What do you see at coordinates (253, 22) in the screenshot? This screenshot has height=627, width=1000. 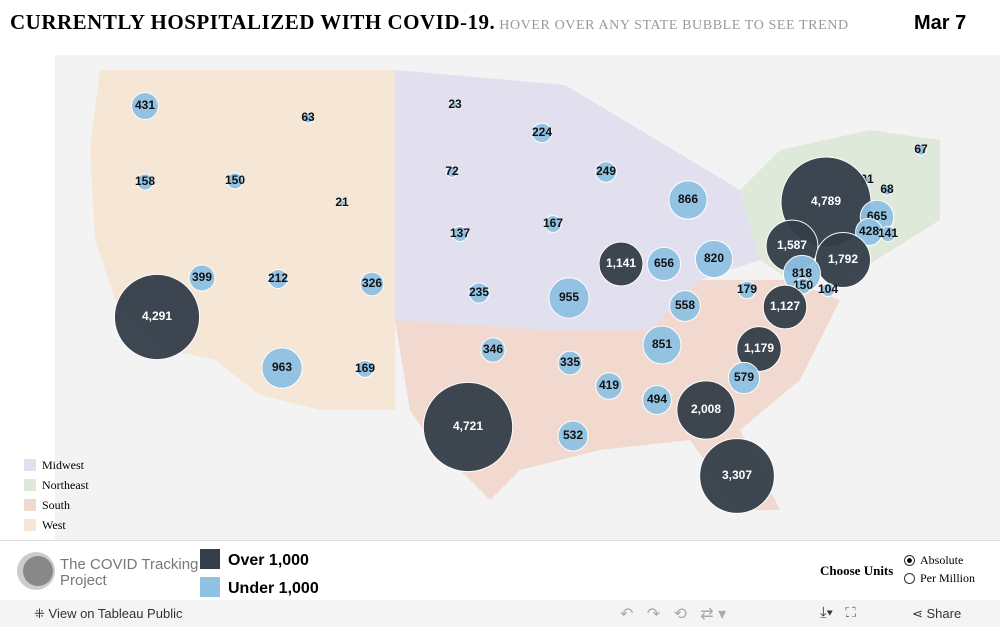 I see `title: CURRENTLY HOSPITALIZED WITH COVID-19.` at bounding box center [253, 22].